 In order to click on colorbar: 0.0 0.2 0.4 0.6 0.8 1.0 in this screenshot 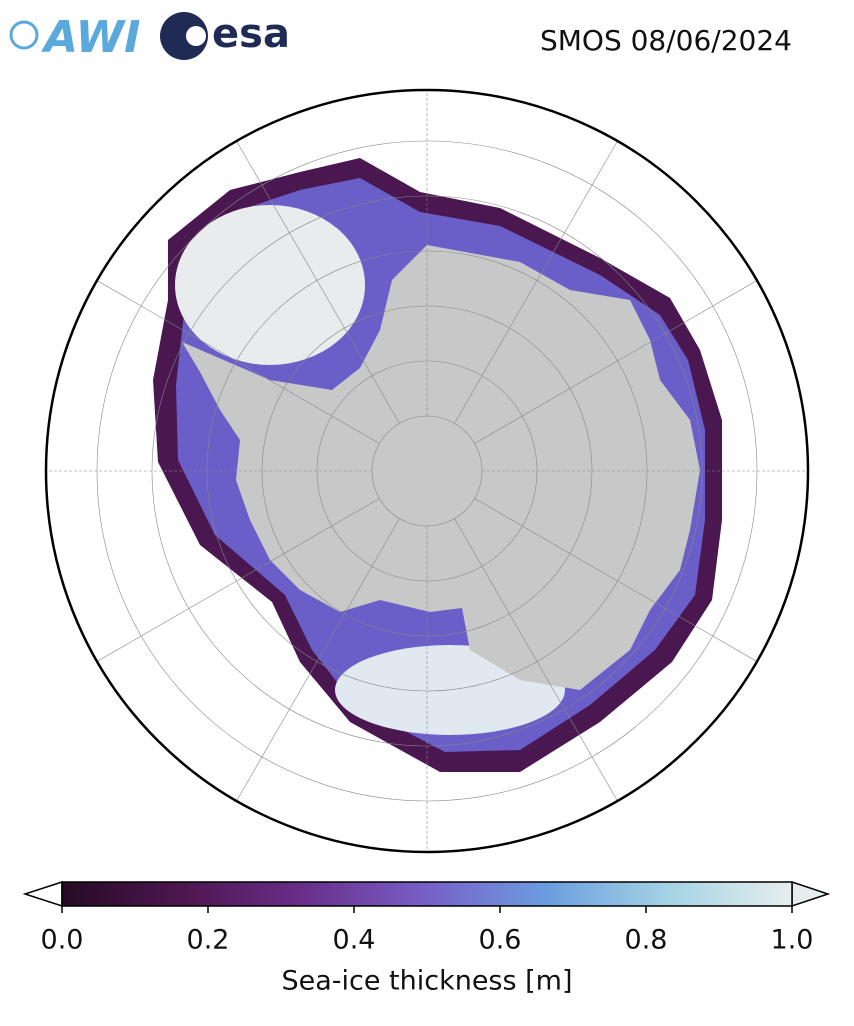, I will do `click(426, 918)`.